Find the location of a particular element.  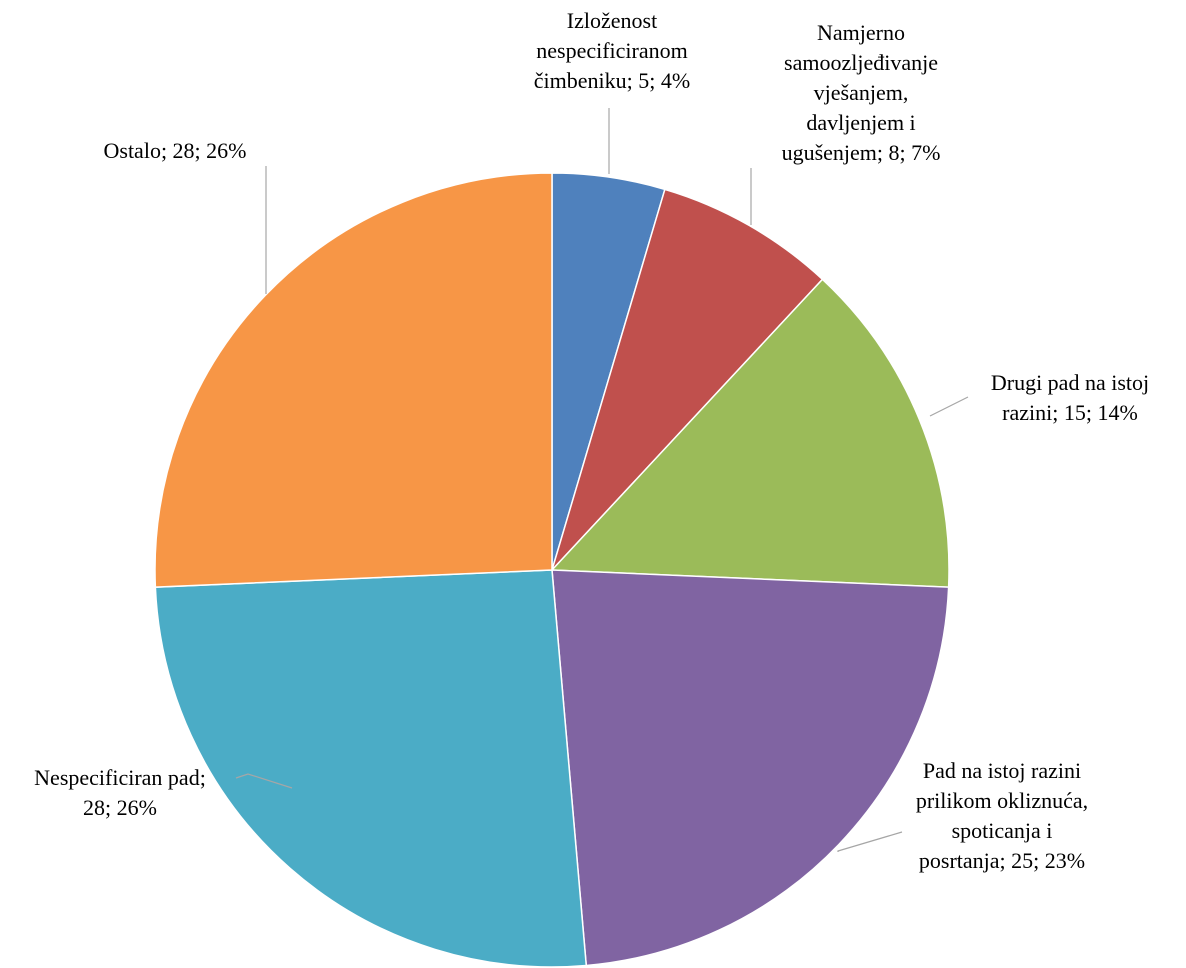

data-label-line: Nespecificiran pad; is located at coordinates (120, 777).